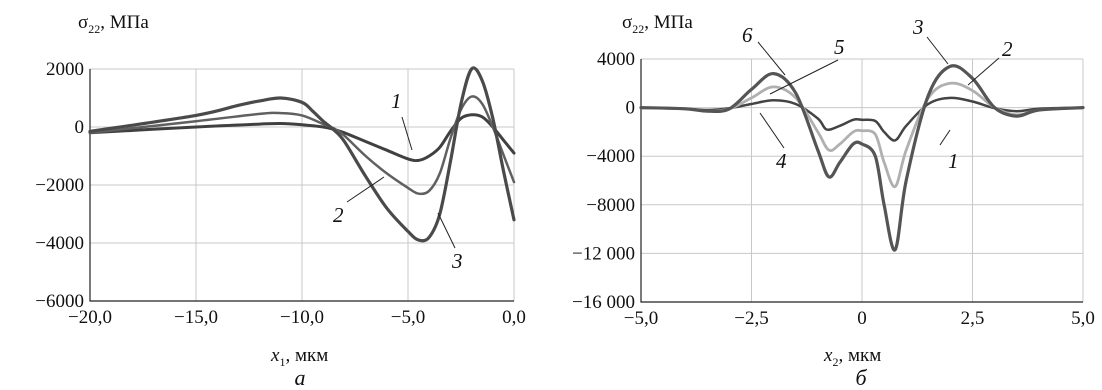 The width and height of the screenshot is (1102, 390). Describe the element at coordinates (603, 181) in the screenshot. I see `panel-b-y-ticks: −16 000 −12 000 −8000 −4000 0 4000` at that location.